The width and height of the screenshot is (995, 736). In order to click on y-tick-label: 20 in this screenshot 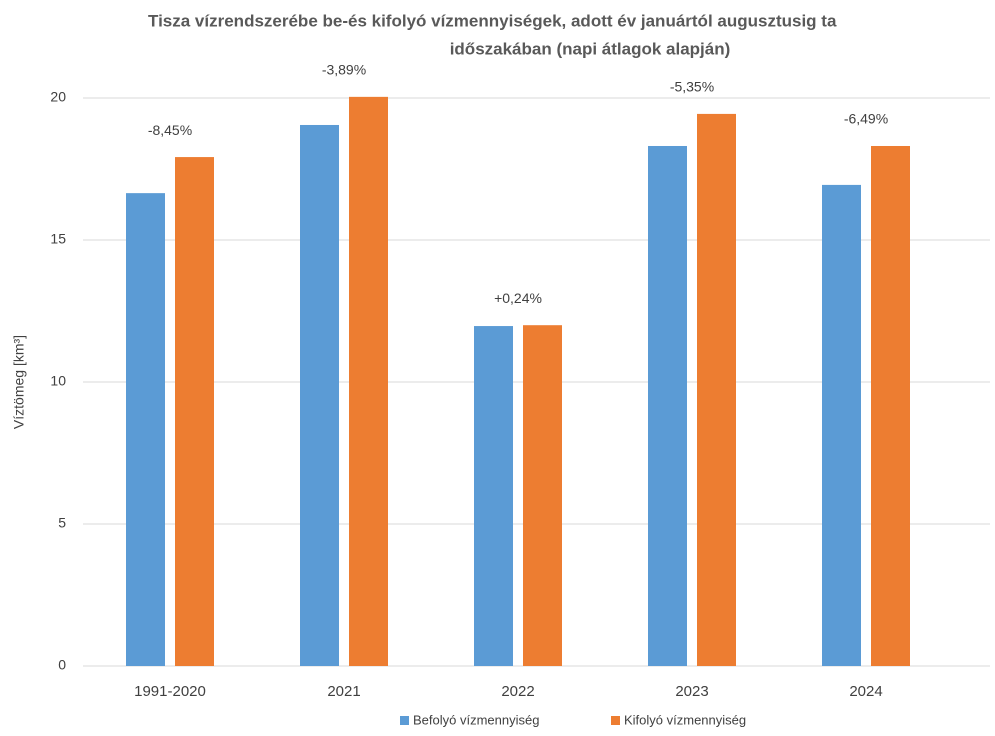, I will do `click(58, 97)`.